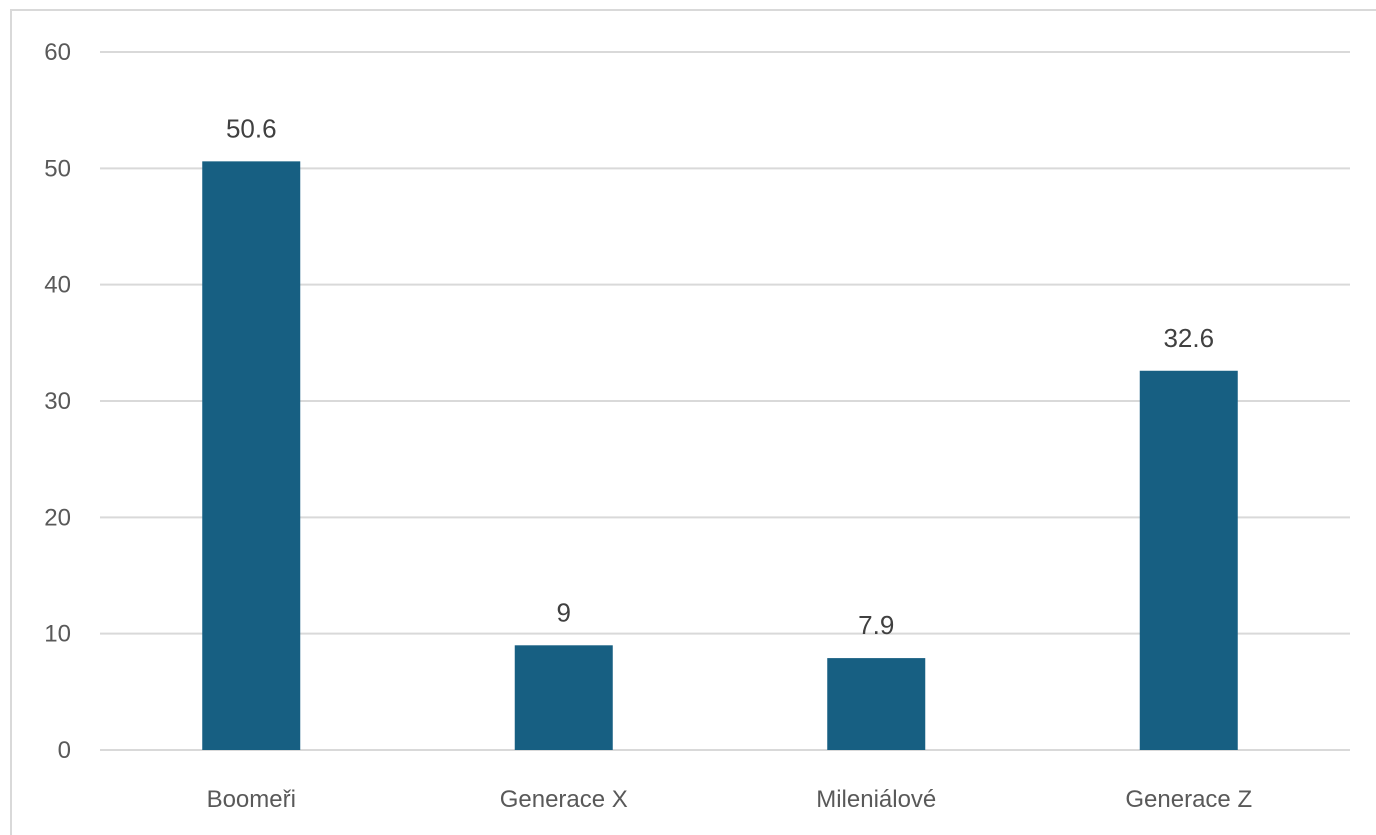  What do you see at coordinates (564, 799) in the screenshot?
I see `category-label: Generace X` at bounding box center [564, 799].